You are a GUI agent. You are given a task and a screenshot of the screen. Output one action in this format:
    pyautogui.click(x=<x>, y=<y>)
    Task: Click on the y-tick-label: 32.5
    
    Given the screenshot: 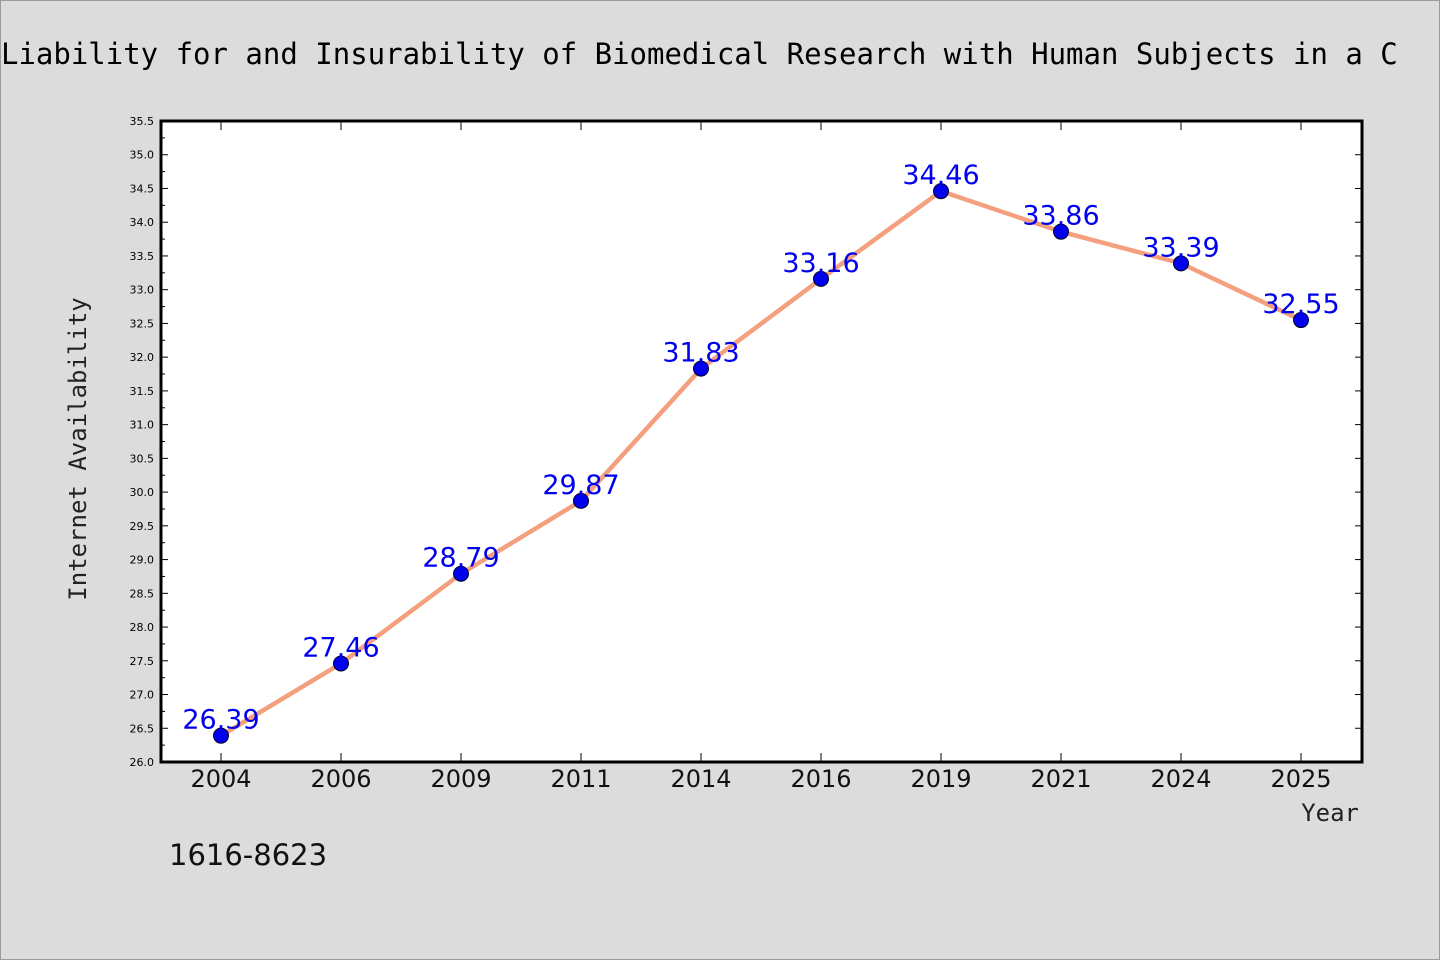 What is the action you would take?
    pyautogui.click(x=142, y=323)
    